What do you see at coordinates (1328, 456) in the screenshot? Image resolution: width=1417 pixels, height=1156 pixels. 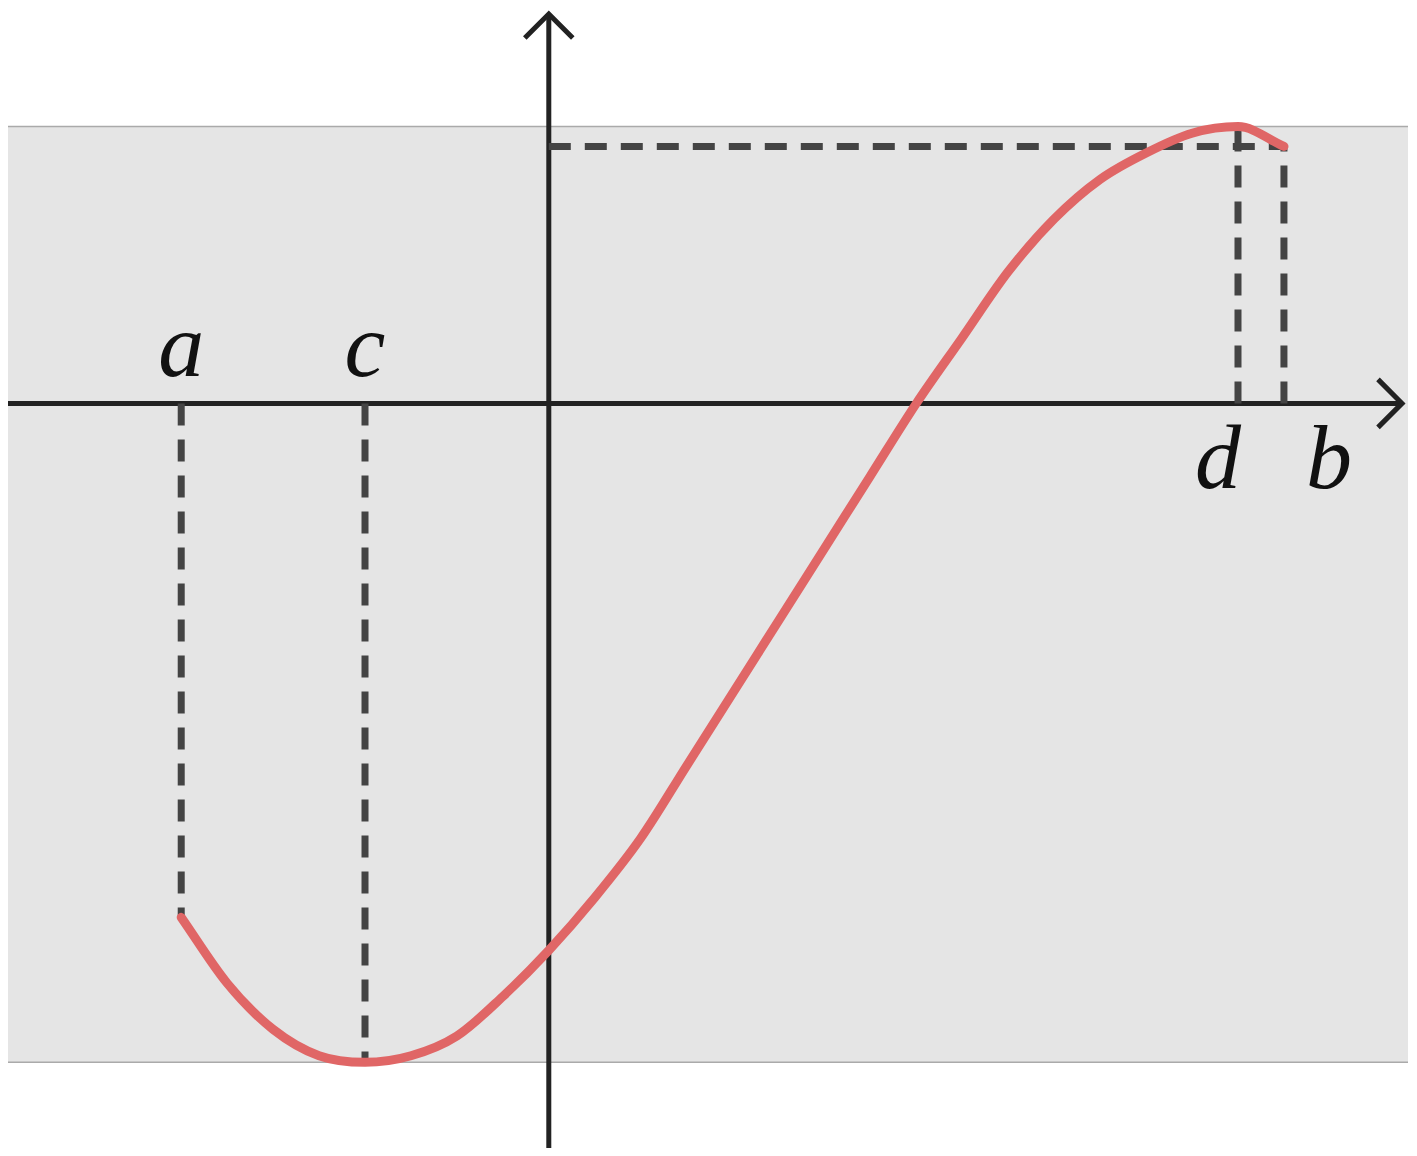 I see `annotation: b` at bounding box center [1328, 456].